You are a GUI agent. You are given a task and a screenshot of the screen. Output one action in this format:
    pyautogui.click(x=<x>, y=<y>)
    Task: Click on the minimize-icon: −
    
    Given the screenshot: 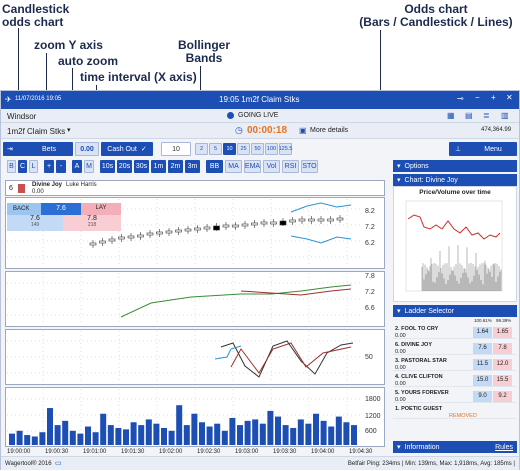 What is the action you would take?
    pyautogui.click(x=477, y=97)
    